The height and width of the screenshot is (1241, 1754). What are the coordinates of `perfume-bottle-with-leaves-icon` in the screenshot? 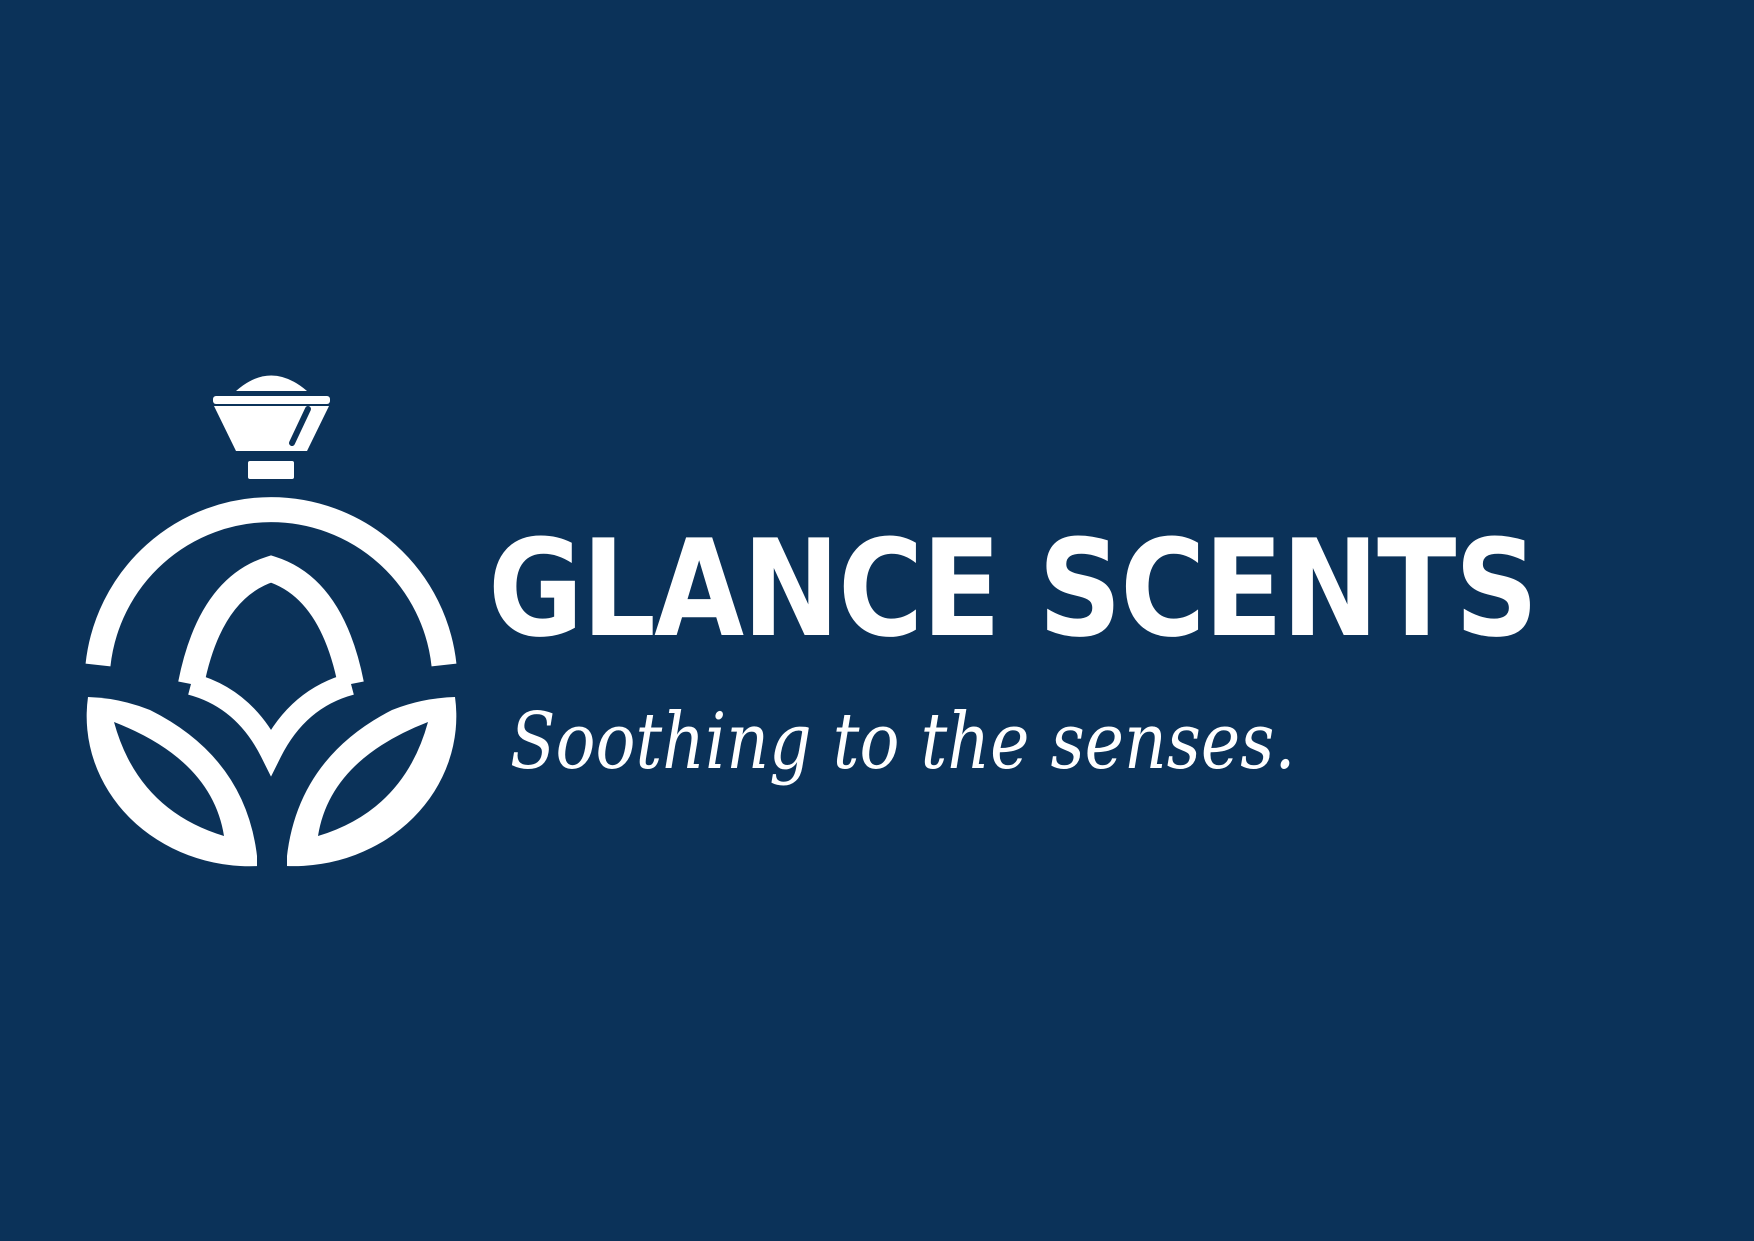 It's located at (271, 627).